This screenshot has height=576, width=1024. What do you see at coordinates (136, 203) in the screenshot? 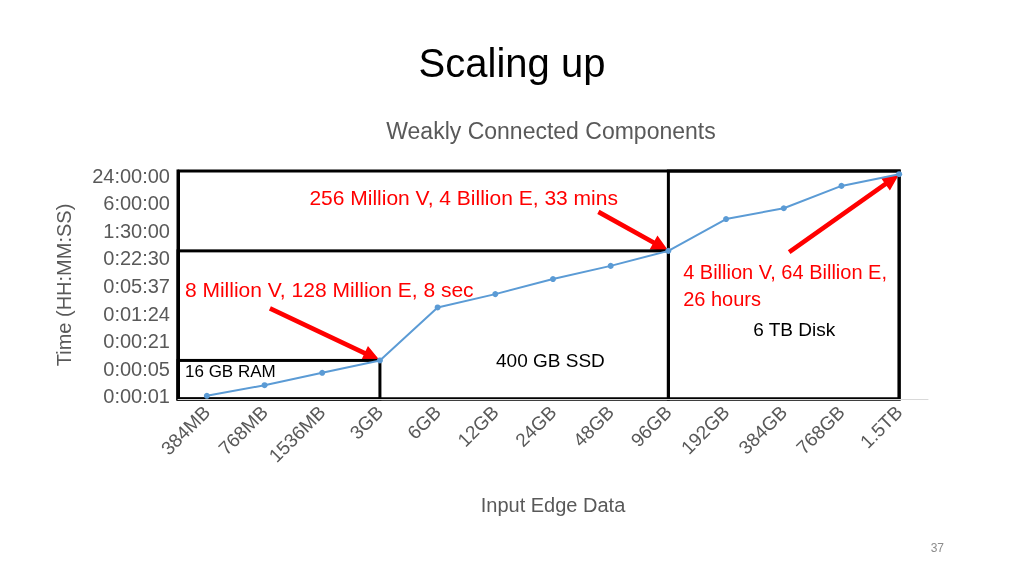
I see `y-tick-label: 6:00:00` at bounding box center [136, 203].